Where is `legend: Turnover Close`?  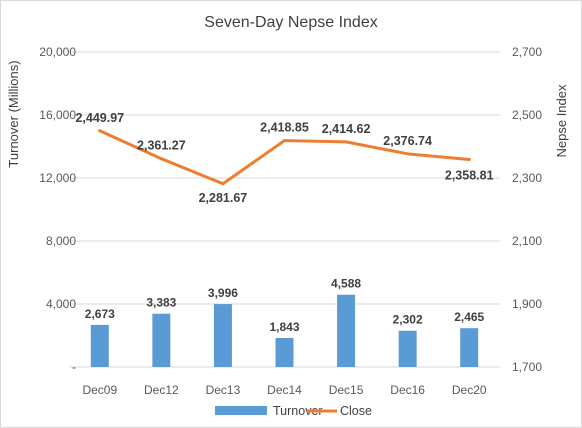 legend: Turnover Close is located at coordinates (293, 411).